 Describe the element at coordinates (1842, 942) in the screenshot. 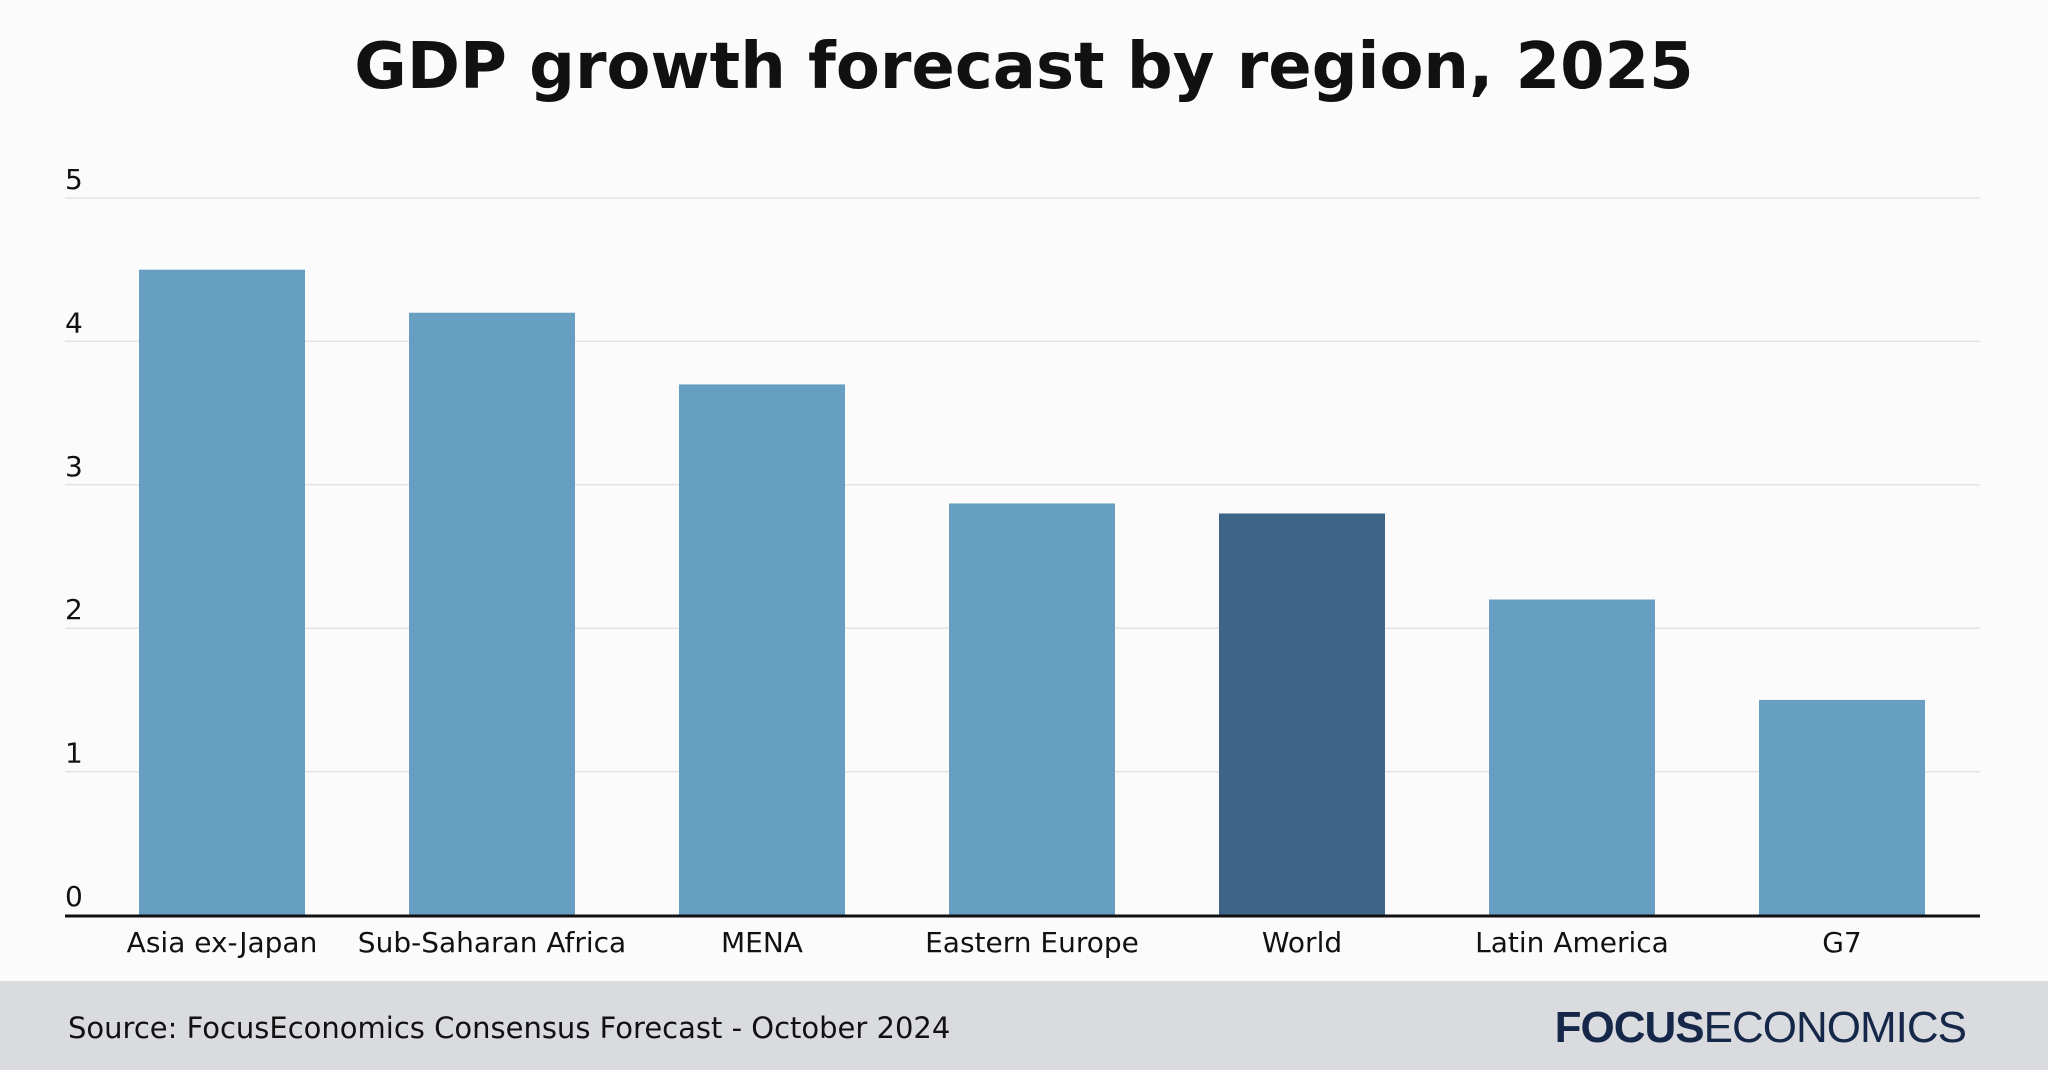

I see `x-tick-label: G7` at that location.